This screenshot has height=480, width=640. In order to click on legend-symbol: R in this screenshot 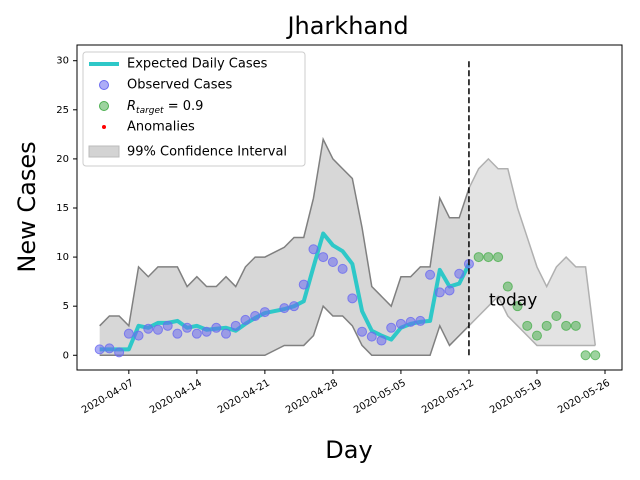, I will do `click(131, 106)`.